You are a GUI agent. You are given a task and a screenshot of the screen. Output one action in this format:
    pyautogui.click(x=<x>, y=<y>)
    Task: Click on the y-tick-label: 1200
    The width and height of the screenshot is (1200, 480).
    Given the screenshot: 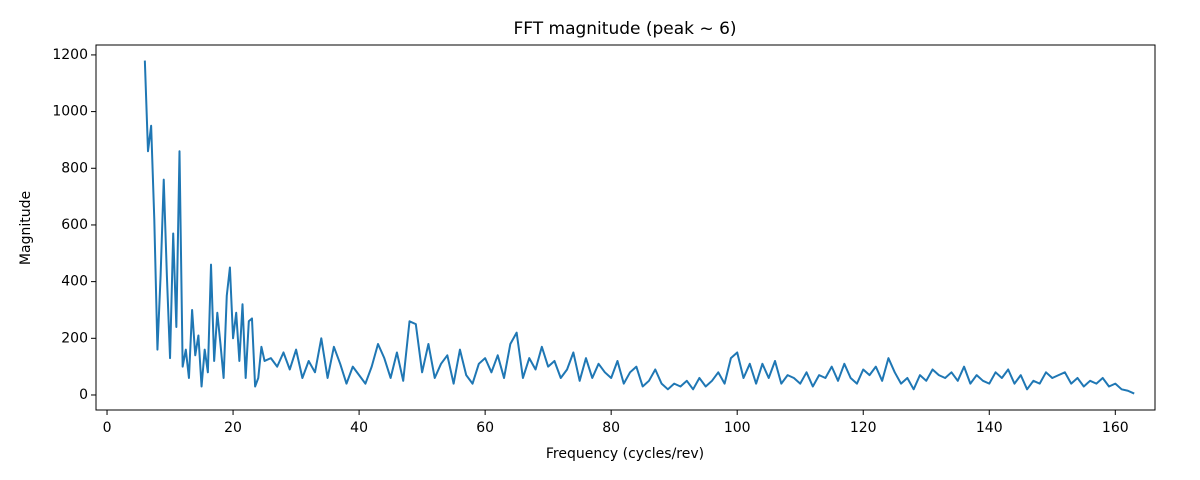 What is the action you would take?
    pyautogui.click(x=70, y=55)
    